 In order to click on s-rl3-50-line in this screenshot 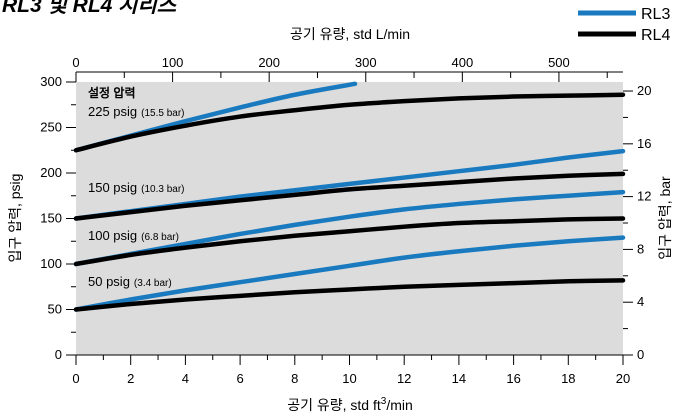, I will do `click(349, 273)`.